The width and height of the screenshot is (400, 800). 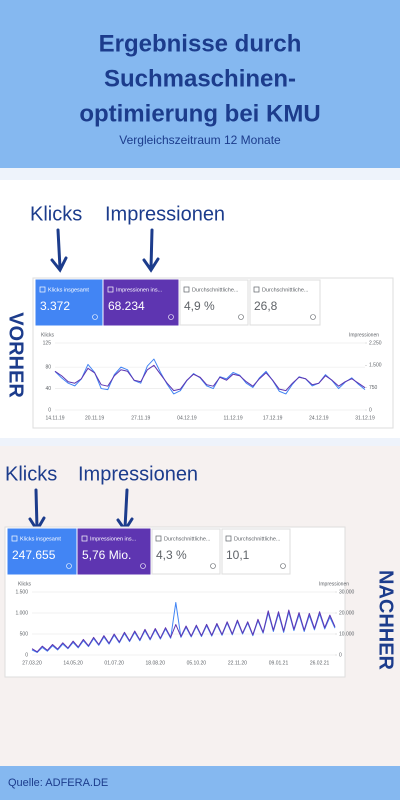 What do you see at coordinates (237, 663) in the screenshot?
I see `x-tick-label: 22.11.20` at bounding box center [237, 663].